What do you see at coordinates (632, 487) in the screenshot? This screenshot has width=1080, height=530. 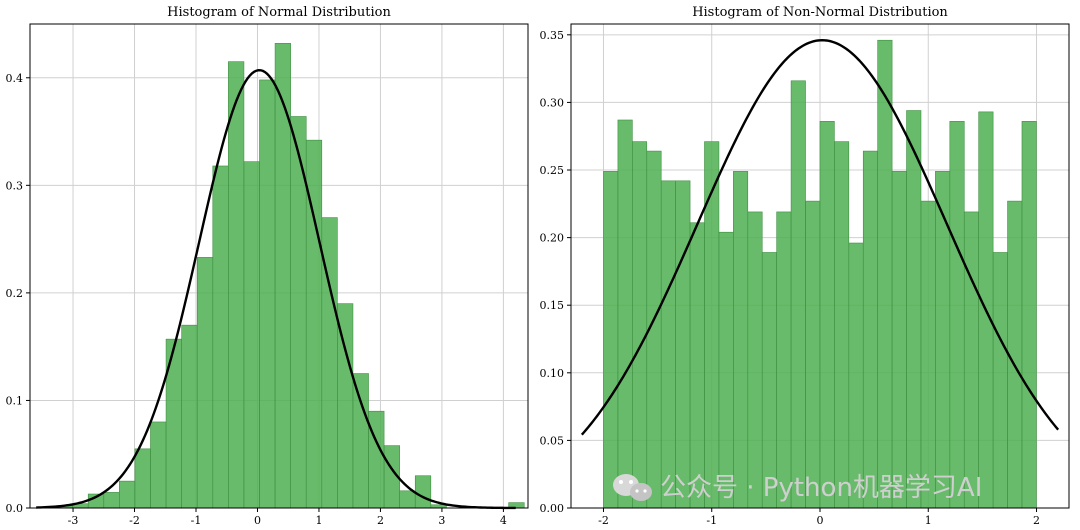 I see `wechat-icon` at bounding box center [632, 487].